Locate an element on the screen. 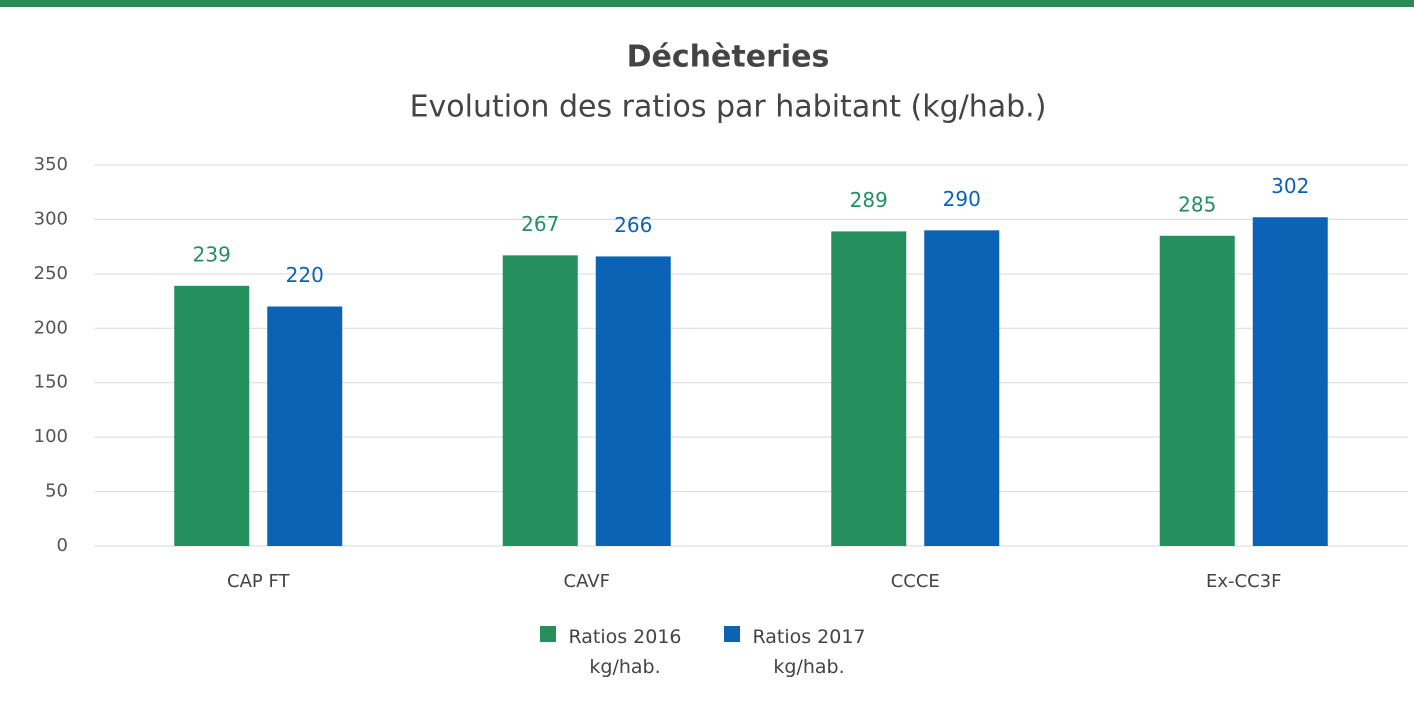 The image size is (1414, 702). value-label: 266 is located at coordinates (633, 225).